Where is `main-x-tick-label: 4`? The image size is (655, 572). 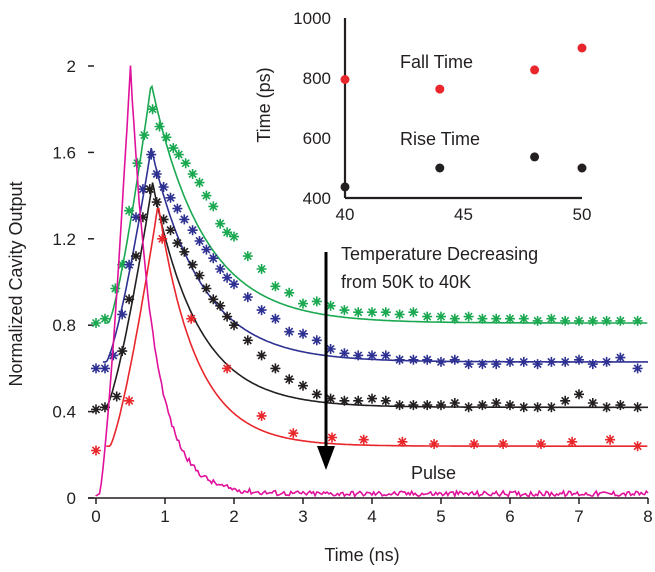
main-x-tick-label: 4 is located at coordinates (371, 516).